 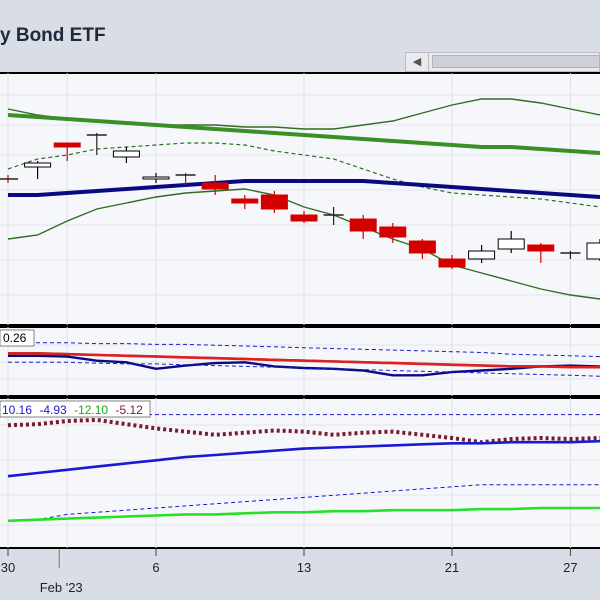 What do you see at coordinates (304, 360) in the screenshot?
I see `indicator1-signal-red-line` at bounding box center [304, 360].